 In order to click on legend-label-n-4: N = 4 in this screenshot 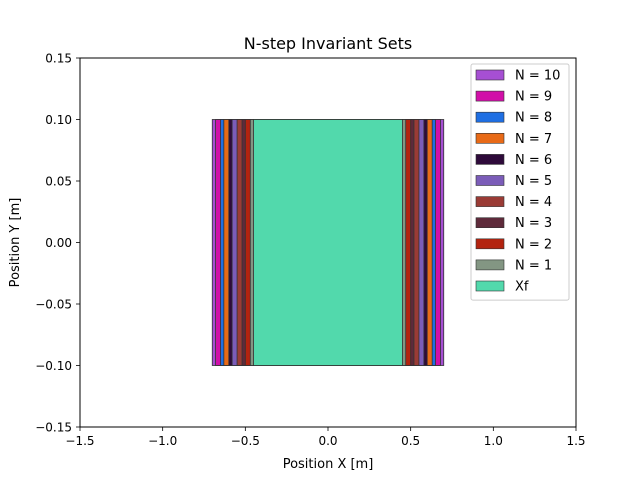, I will do `click(533, 202)`.